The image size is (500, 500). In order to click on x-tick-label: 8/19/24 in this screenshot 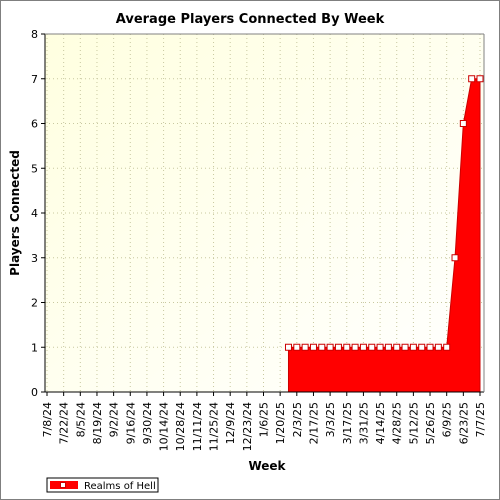, I will do `click(97, 423)`.